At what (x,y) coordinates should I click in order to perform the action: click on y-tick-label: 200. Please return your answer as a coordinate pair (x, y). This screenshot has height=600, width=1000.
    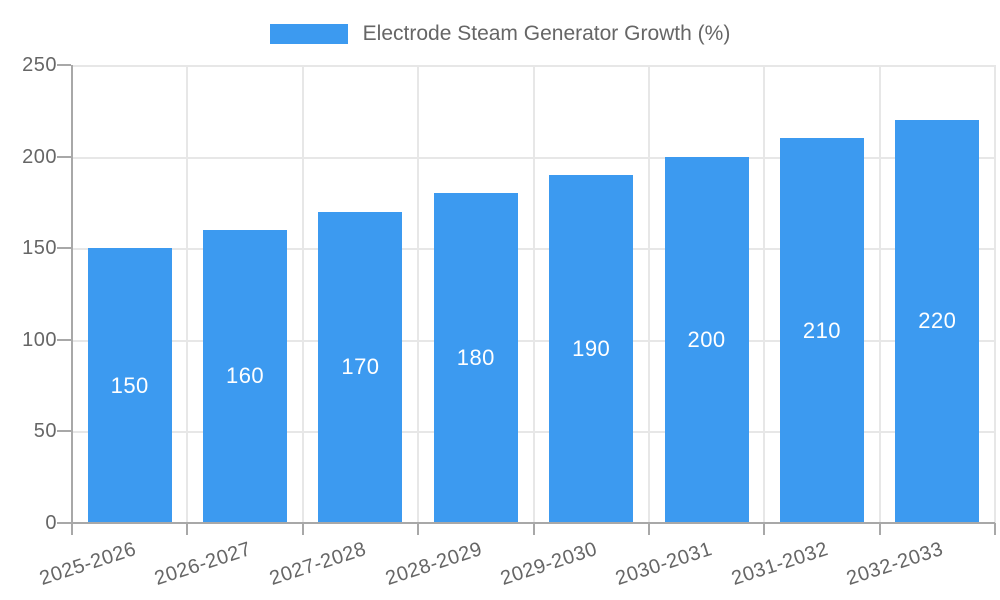
    Looking at the image, I should click on (39, 156).